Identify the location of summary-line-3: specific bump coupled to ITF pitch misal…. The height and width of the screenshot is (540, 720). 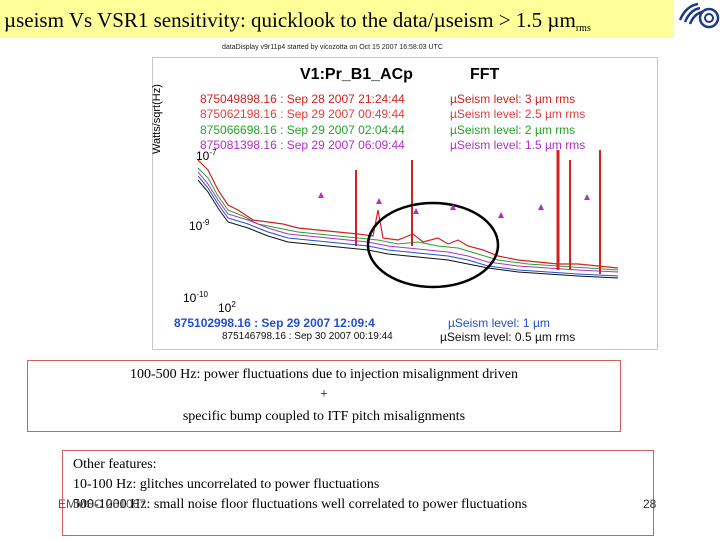
(324, 416).